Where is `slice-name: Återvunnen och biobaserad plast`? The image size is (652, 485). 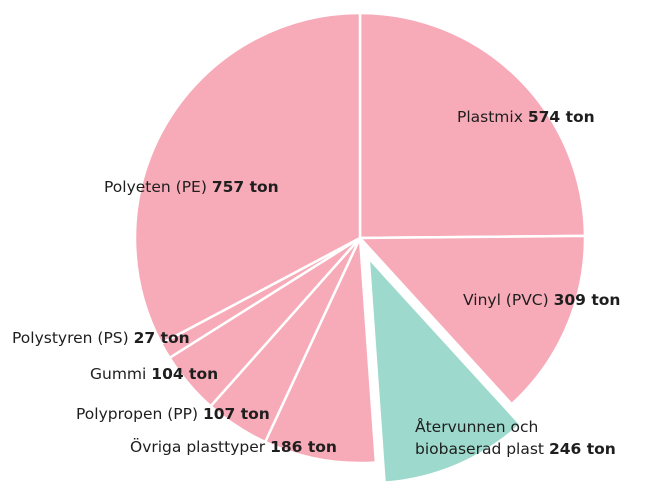
slice-name: Återvunnen och biobaserad plast is located at coordinates (480, 438).